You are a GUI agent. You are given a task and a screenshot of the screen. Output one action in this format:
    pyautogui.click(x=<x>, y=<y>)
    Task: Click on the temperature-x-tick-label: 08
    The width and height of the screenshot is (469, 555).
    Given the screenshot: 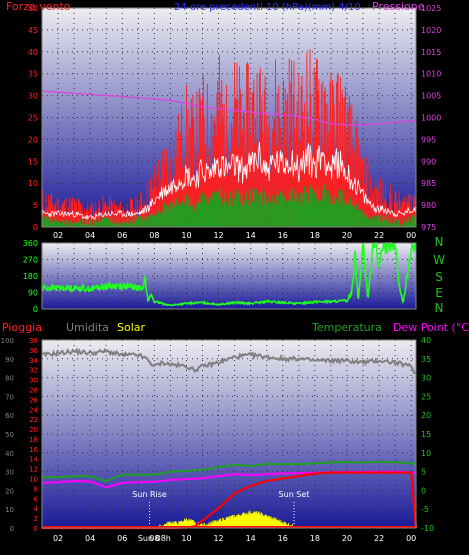 What is the action you would take?
    pyautogui.click(x=154, y=538)
    